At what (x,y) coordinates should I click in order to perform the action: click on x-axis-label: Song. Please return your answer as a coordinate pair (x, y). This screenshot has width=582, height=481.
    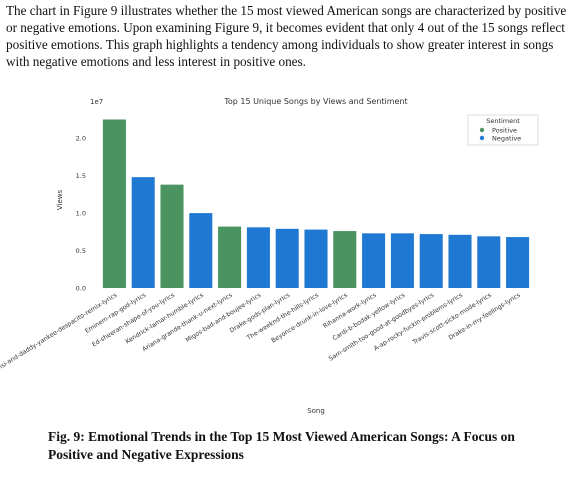
    Looking at the image, I should click on (316, 411).